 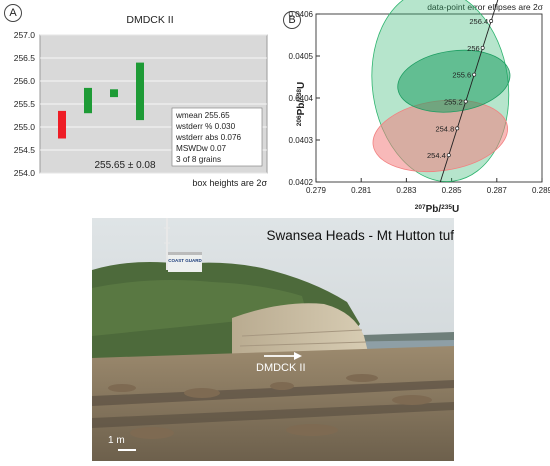 What do you see at coordinates (202, 115) in the screenshot?
I see `summary-line: wmean 255.65` at bounding box center [202, 115].